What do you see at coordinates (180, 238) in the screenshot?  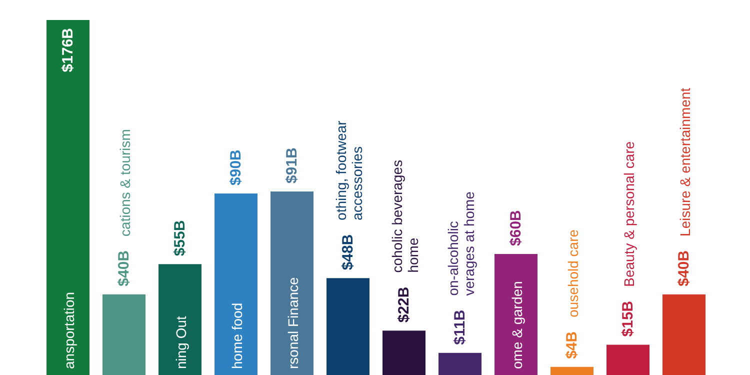 I see `data-label: $55B` at bounding box center [180, 238].